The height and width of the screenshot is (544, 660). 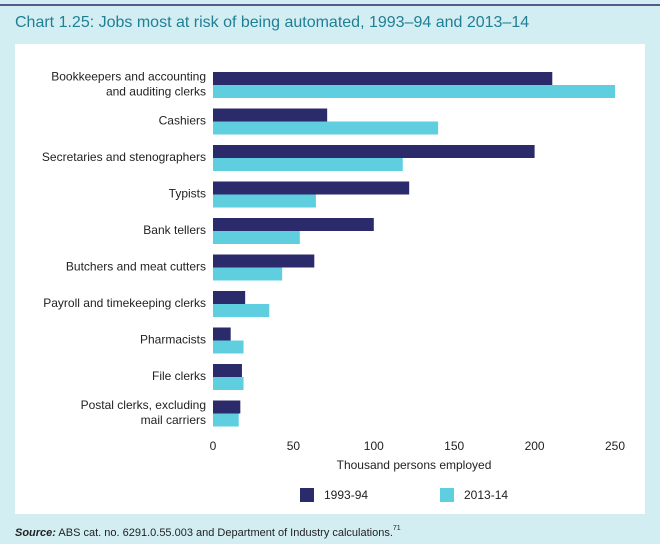 I want to click on y-tick-label: Postal clerks, excluding, so click(x=143, y=405).